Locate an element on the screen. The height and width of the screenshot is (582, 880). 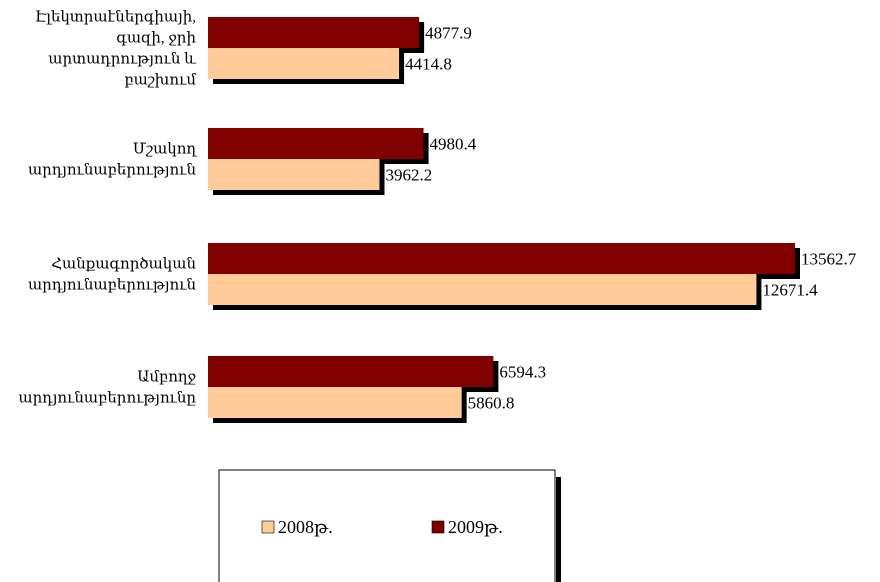
legend: 2008թ. 2009թ. is located at coordinates (389, 525).